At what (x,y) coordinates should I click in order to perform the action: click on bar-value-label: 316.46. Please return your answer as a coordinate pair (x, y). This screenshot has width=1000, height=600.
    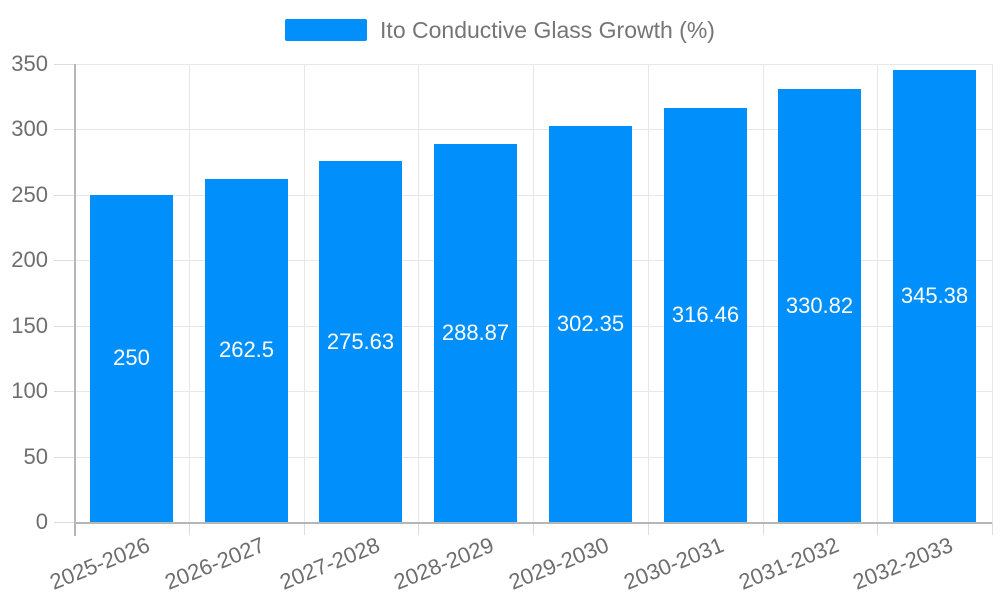
    Looking at the image, I should click on (705, 314).